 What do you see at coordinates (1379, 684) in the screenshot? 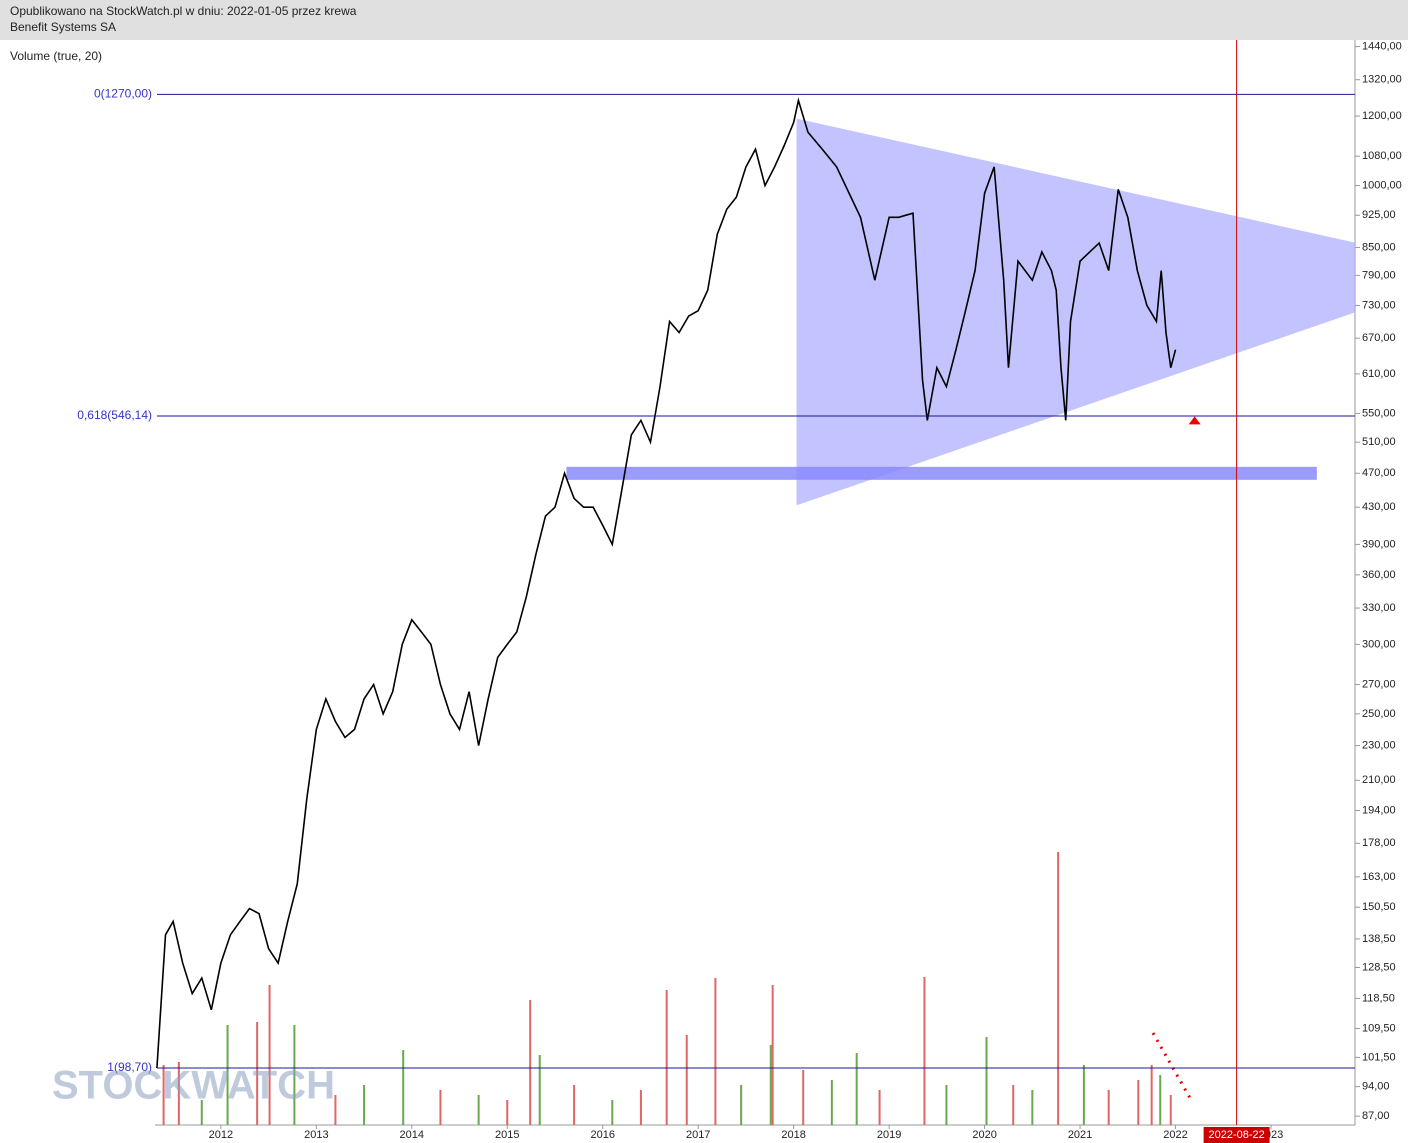
I see `y-tick-label: 270,00` at bounding box center [1379, 684].